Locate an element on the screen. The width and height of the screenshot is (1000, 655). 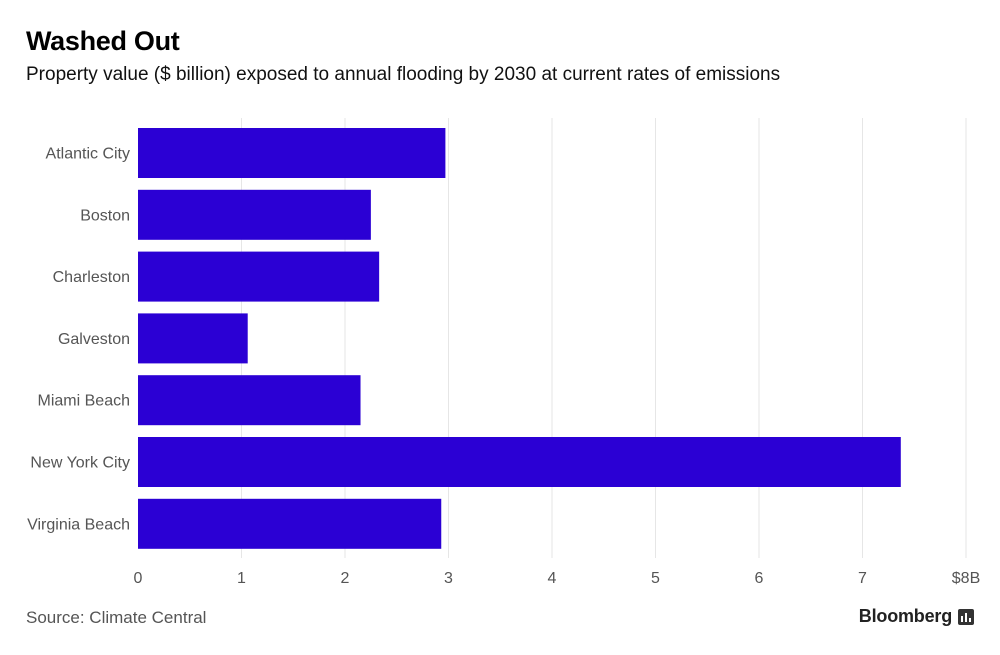
x-tick-label: 2 is located at coordinates (345, 578).